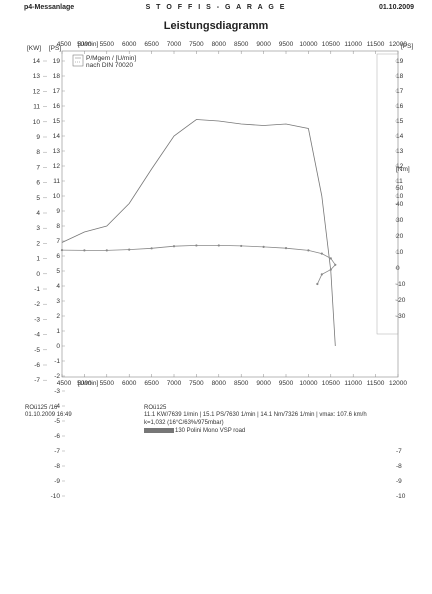 Image resolution: width=432 pixels, height=594 pixels. Describe the element at coordinates (57, 91) in the screenshot. I see `ps-tick-label: 17` at that location.